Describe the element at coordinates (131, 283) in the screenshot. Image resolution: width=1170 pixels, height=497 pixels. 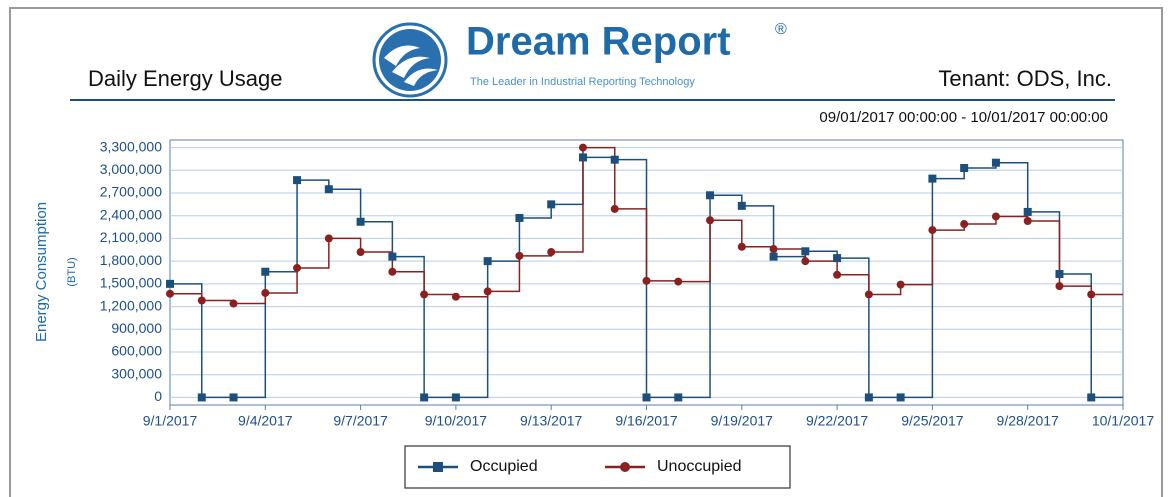
I see `y-tick-label: 1,500,000` at that location.